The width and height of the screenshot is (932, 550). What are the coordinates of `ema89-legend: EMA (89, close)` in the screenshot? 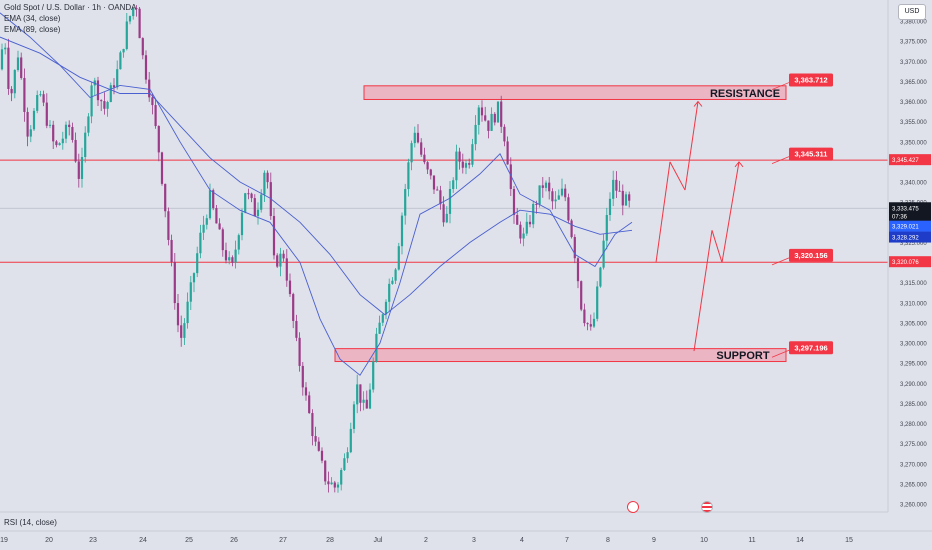 It's located at (32, 29).